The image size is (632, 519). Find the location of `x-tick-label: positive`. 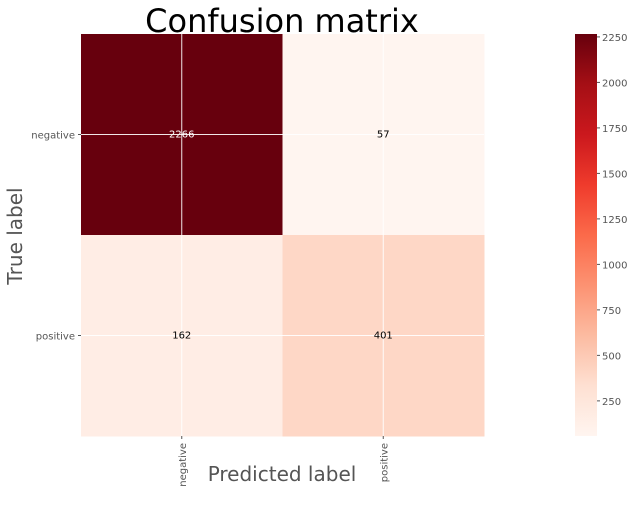

x-tick-label: positive is located at coordinates (384, 462).